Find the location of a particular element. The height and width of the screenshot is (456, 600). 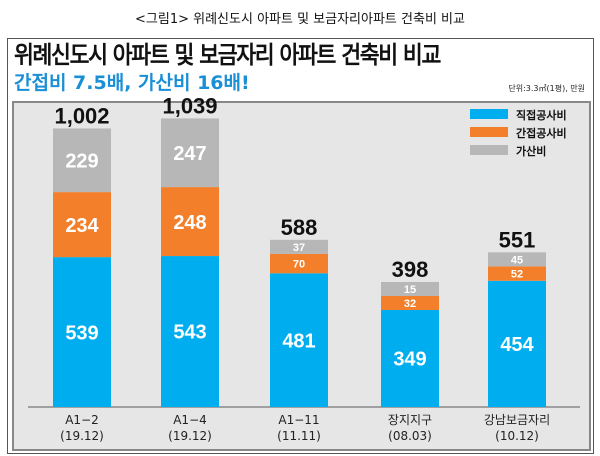

data-label: 45 is located at coordinates (517, 260).